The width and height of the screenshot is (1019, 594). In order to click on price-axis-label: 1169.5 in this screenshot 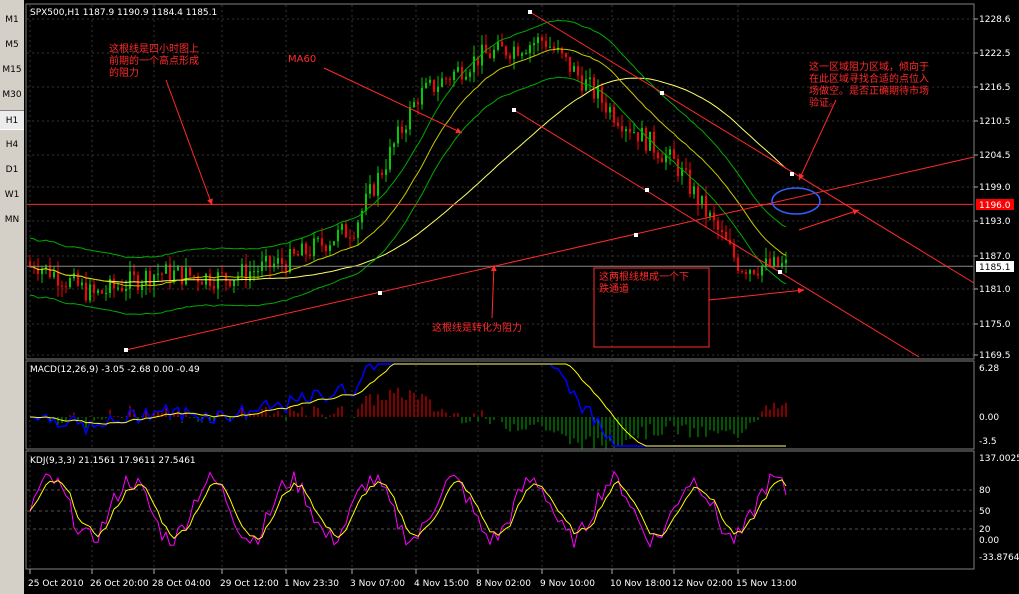, I will do `click(995, 356)`.